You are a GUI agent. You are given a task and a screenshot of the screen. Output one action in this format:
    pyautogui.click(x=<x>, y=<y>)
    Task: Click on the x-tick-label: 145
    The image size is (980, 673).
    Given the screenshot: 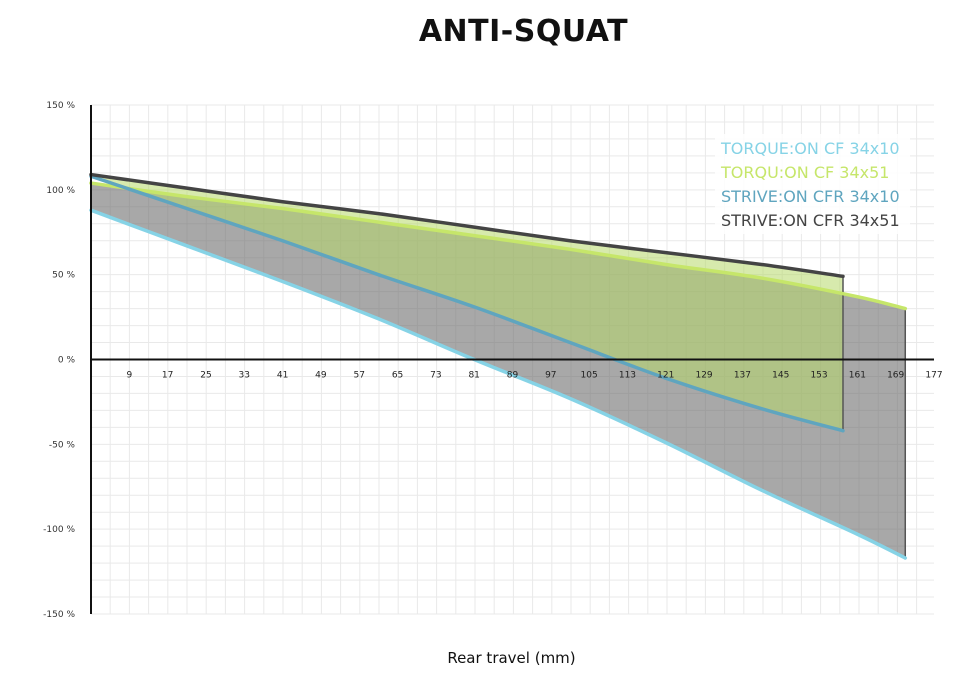 What is the action you would take?
    pyautogui.click(x=780, y=376)
    